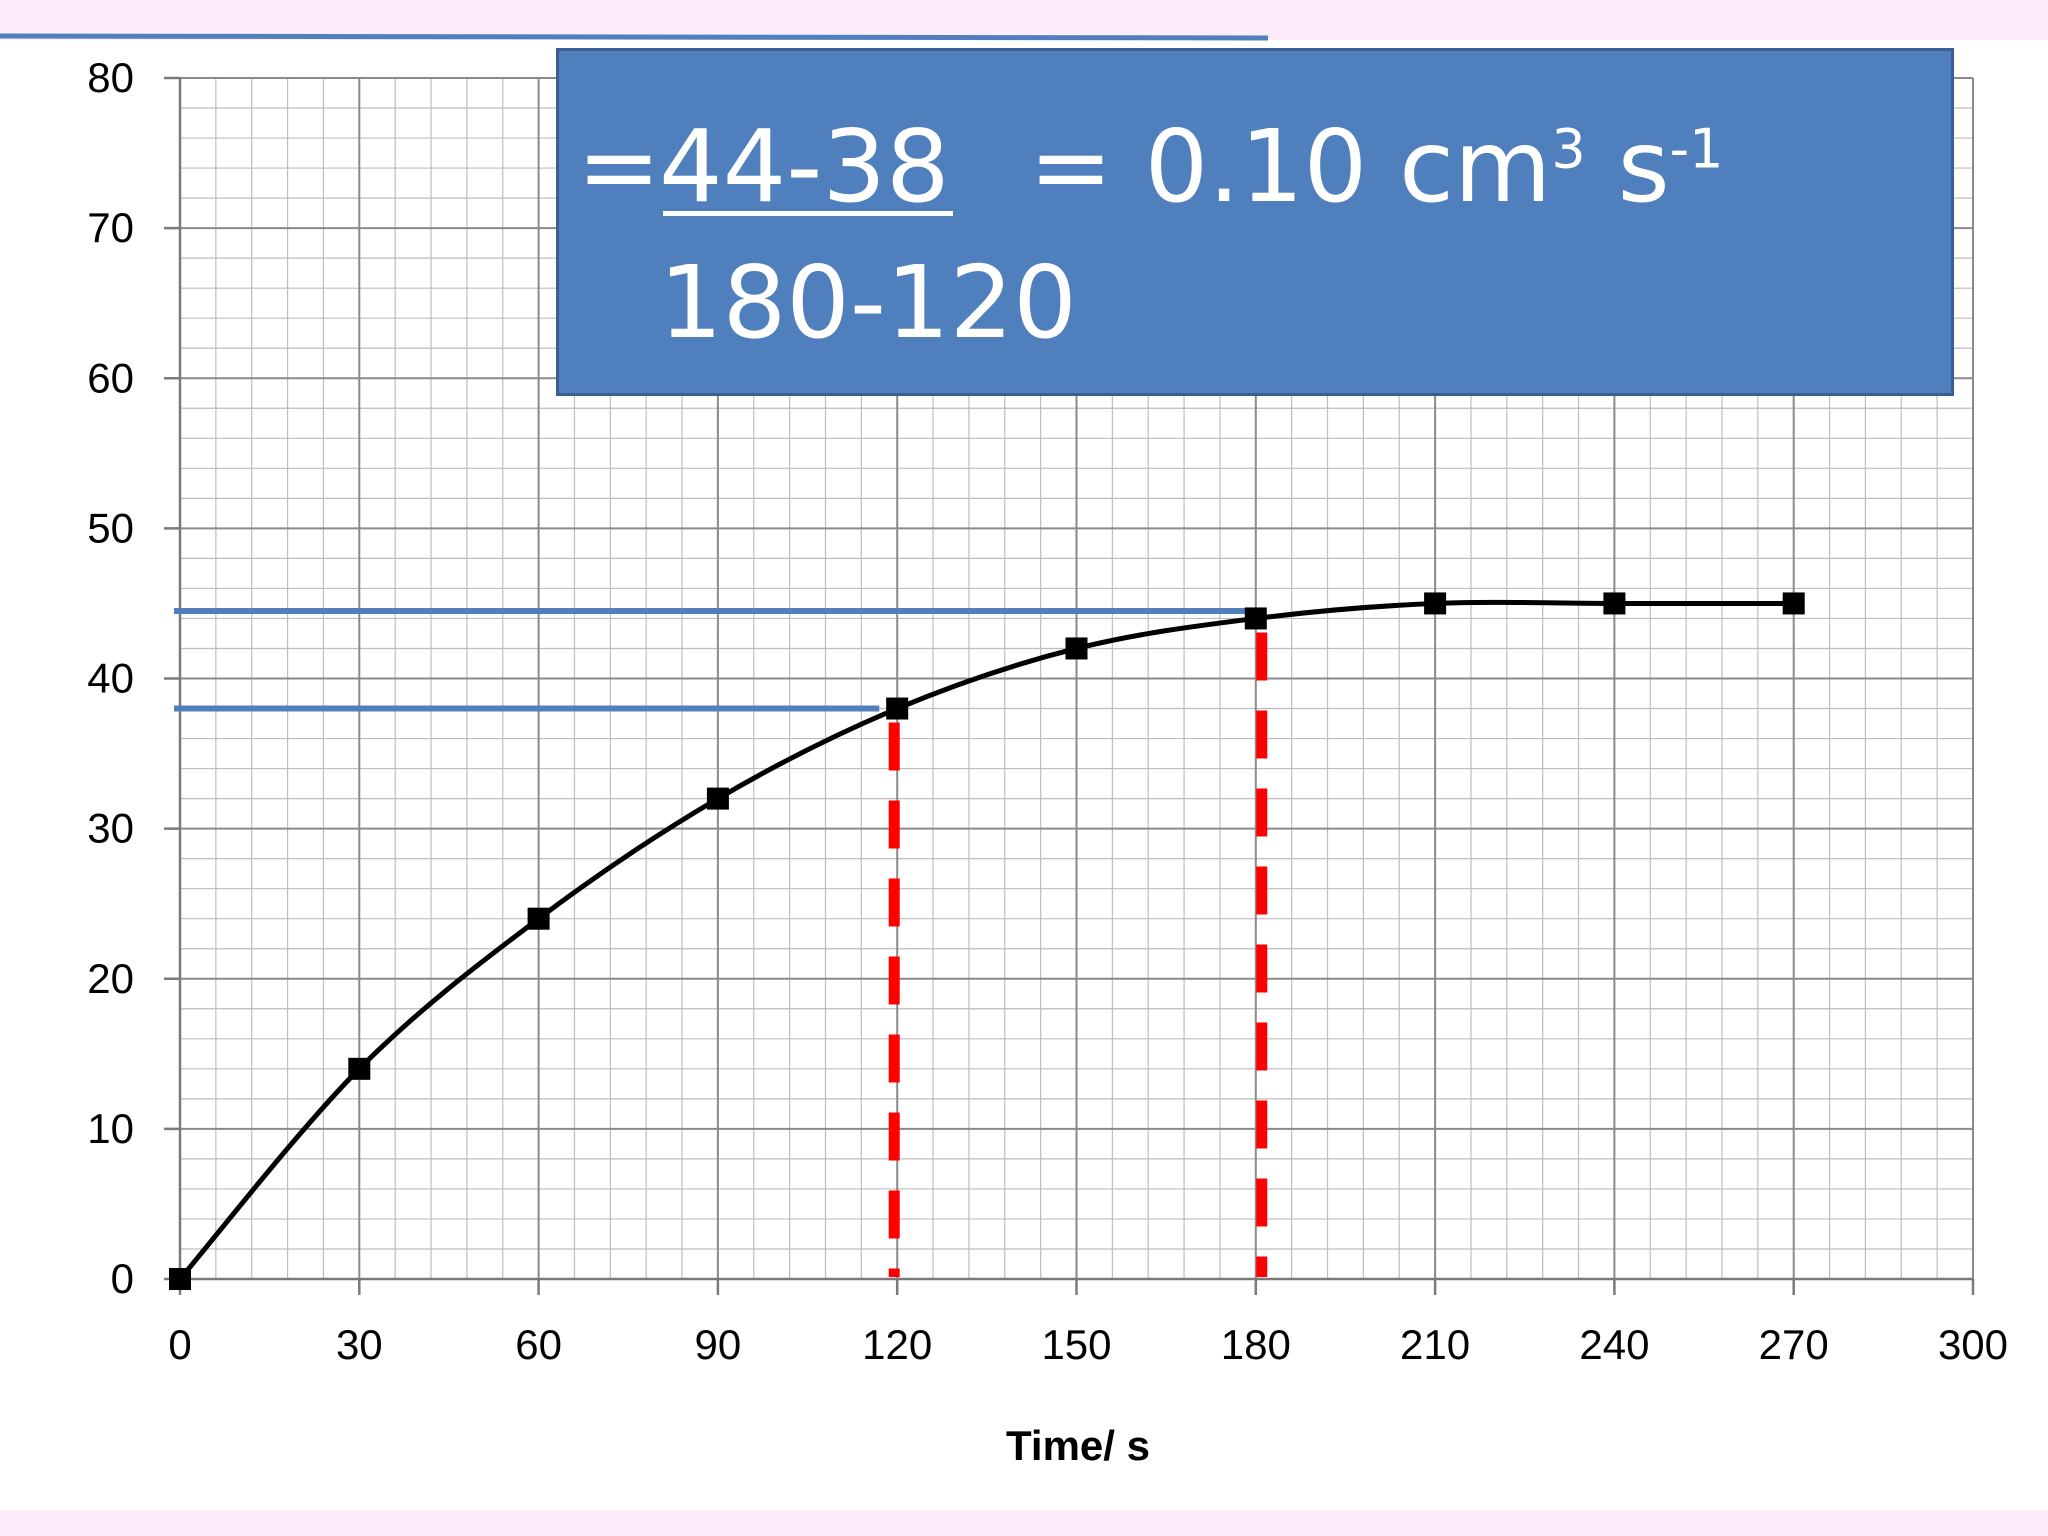 Image resolution: width=2048 pixels, height=1536 pixels. Describe the element at coordinates (868, 302) in the screenshot. I see `formula-denominator: 180-120` at that location.